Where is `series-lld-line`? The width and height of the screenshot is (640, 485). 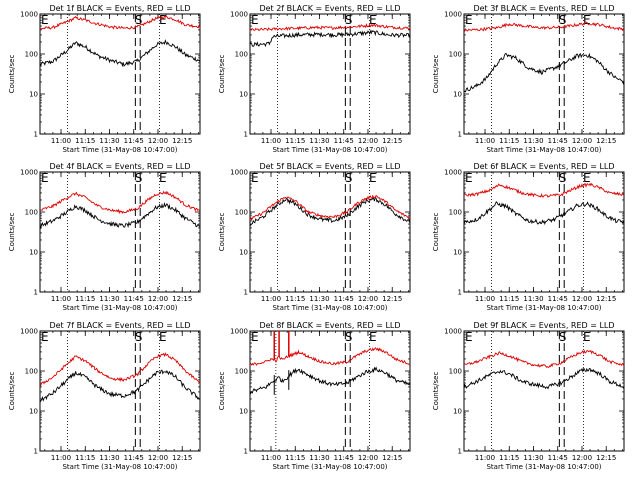 series-lld-line is located at coordinates (330, 27).